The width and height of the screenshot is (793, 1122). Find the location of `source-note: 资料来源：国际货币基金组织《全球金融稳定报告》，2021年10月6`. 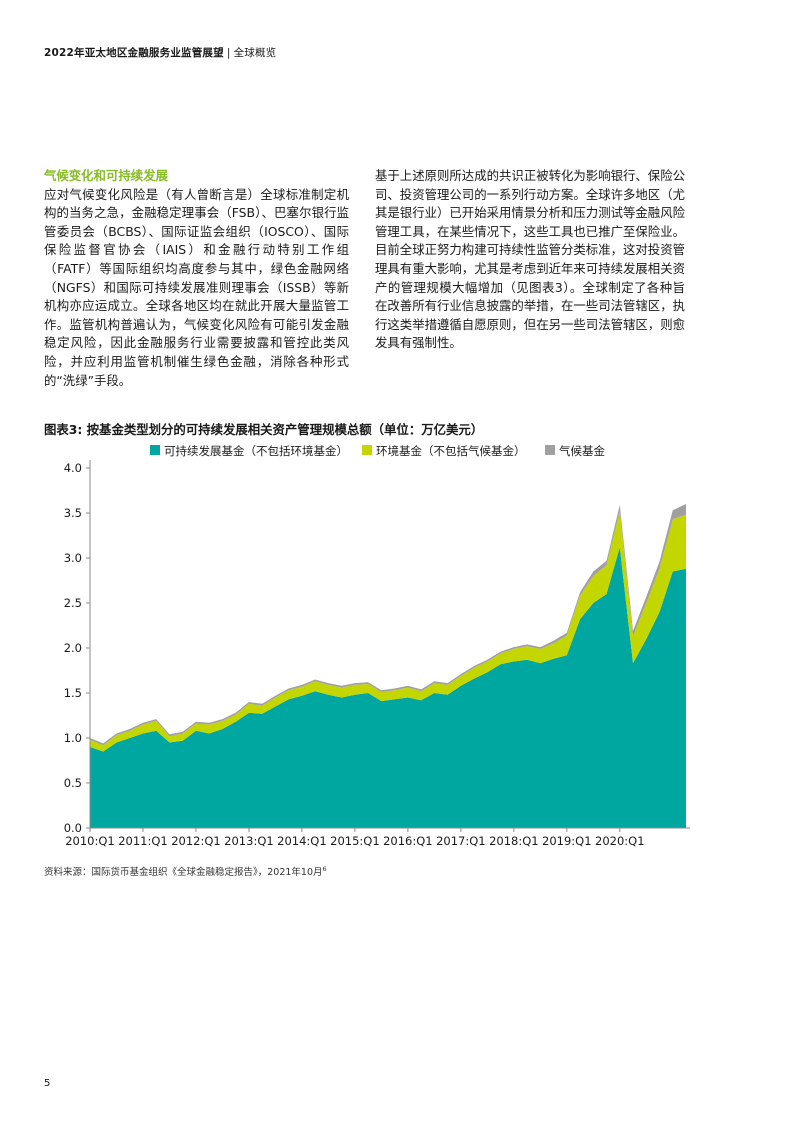

source-note: 资料来源：国际货币基金组织《全球金融稳定报告》，2021年10月6 is located at coordinates (185, 871).